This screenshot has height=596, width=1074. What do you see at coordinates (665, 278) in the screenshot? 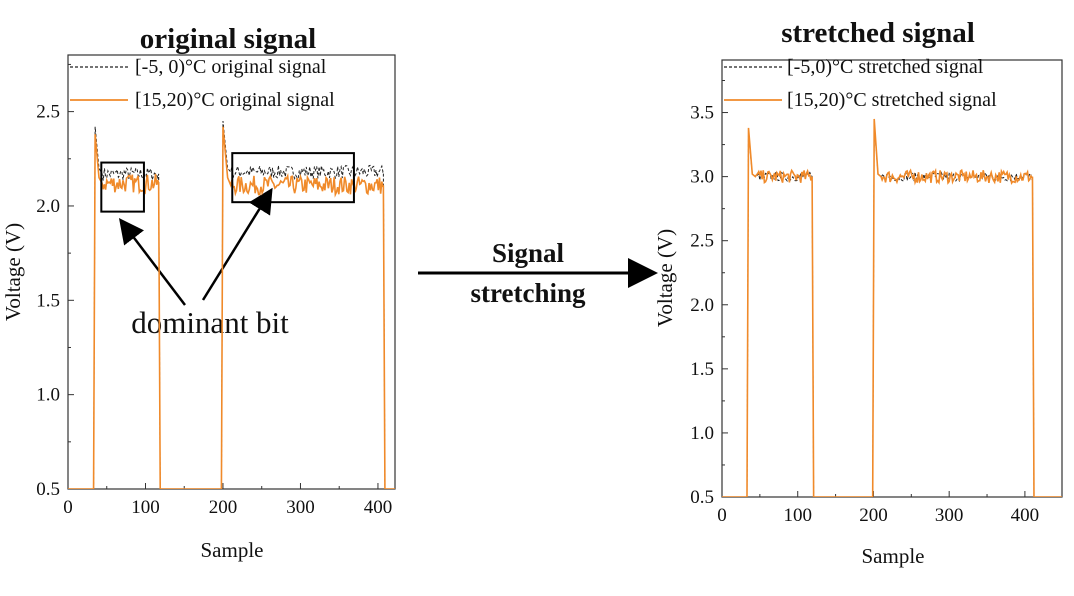
I see `right-y-axis-label: Voltage (V)` at bounding box center [665, 278].